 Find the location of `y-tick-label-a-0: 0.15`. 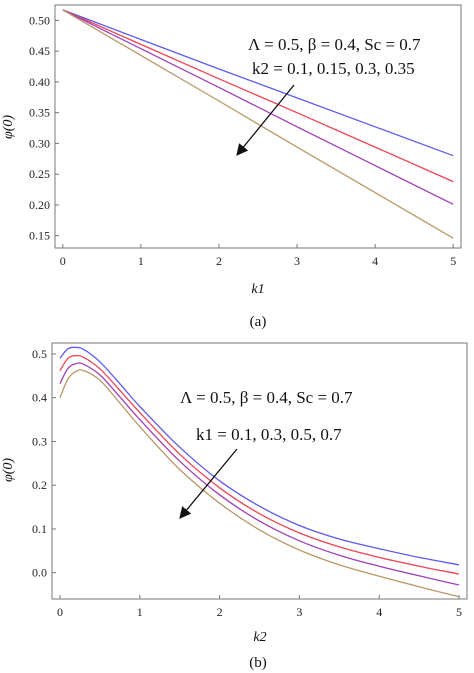

y-tick-label-a-0: 0.15 is located at coordinates (39, 236).